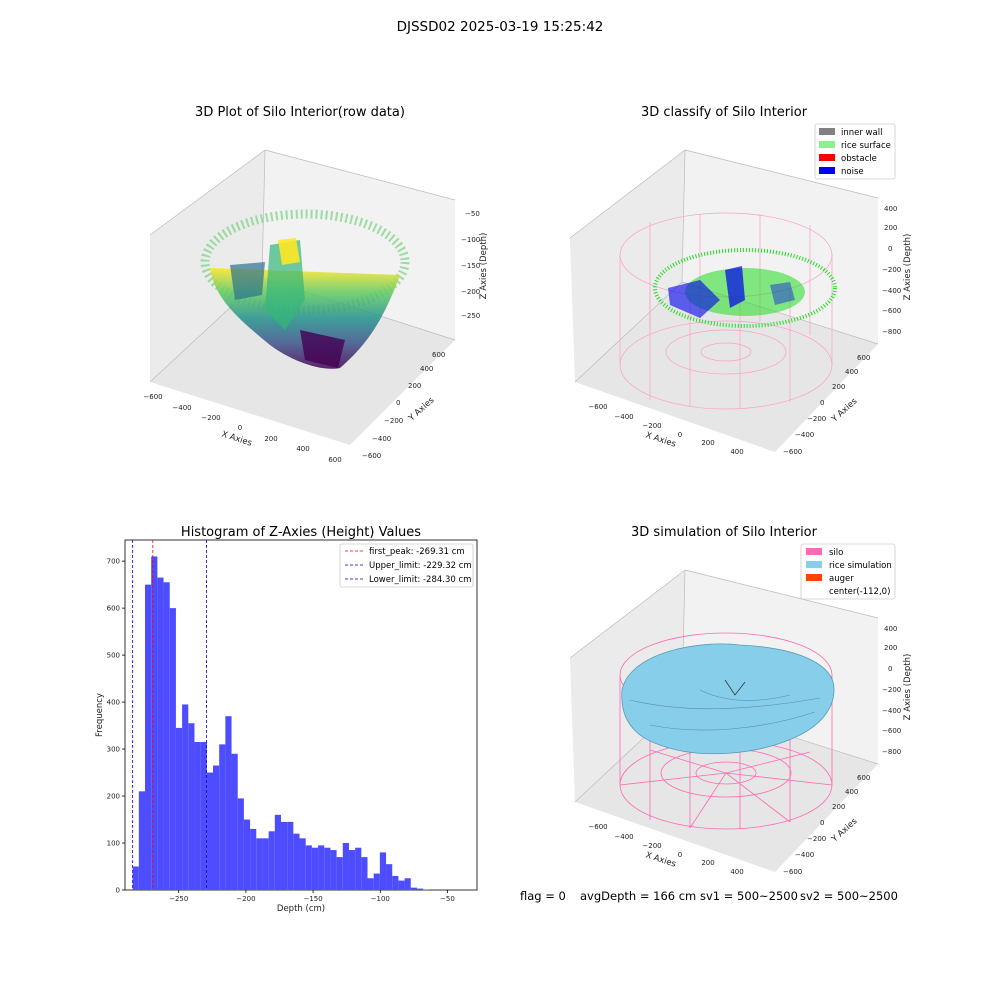 This screenshot has height=1000, width=1000. What do you see at coordinates (908, 267) in the screenshot?
I see `classify-z-label: Z Axies (Depth)` at bounding box center [908, 267].